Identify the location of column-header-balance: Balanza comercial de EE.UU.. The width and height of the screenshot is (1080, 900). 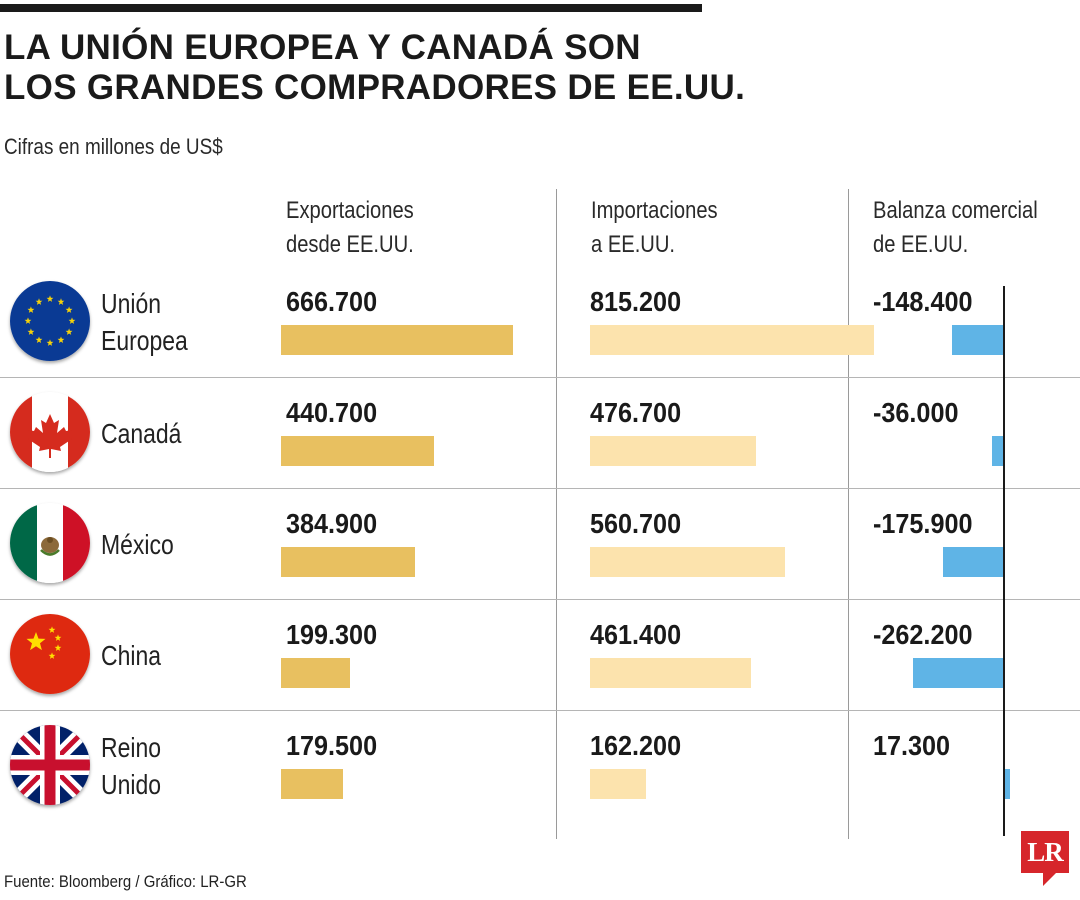
(955, 228).